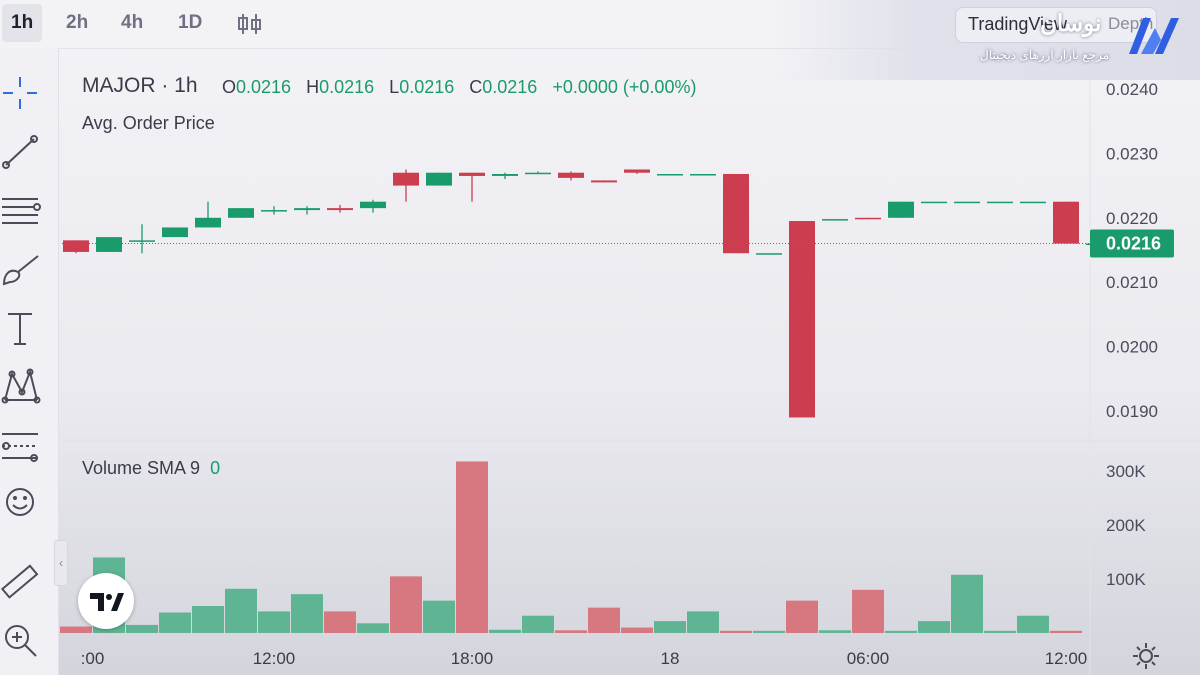 Image resolution: width=1200 pixels, height=675 pixels. Describe the element at coordinates (1018, 24) in the screenshot. I see `tradingview-label: TradingView` at that location.